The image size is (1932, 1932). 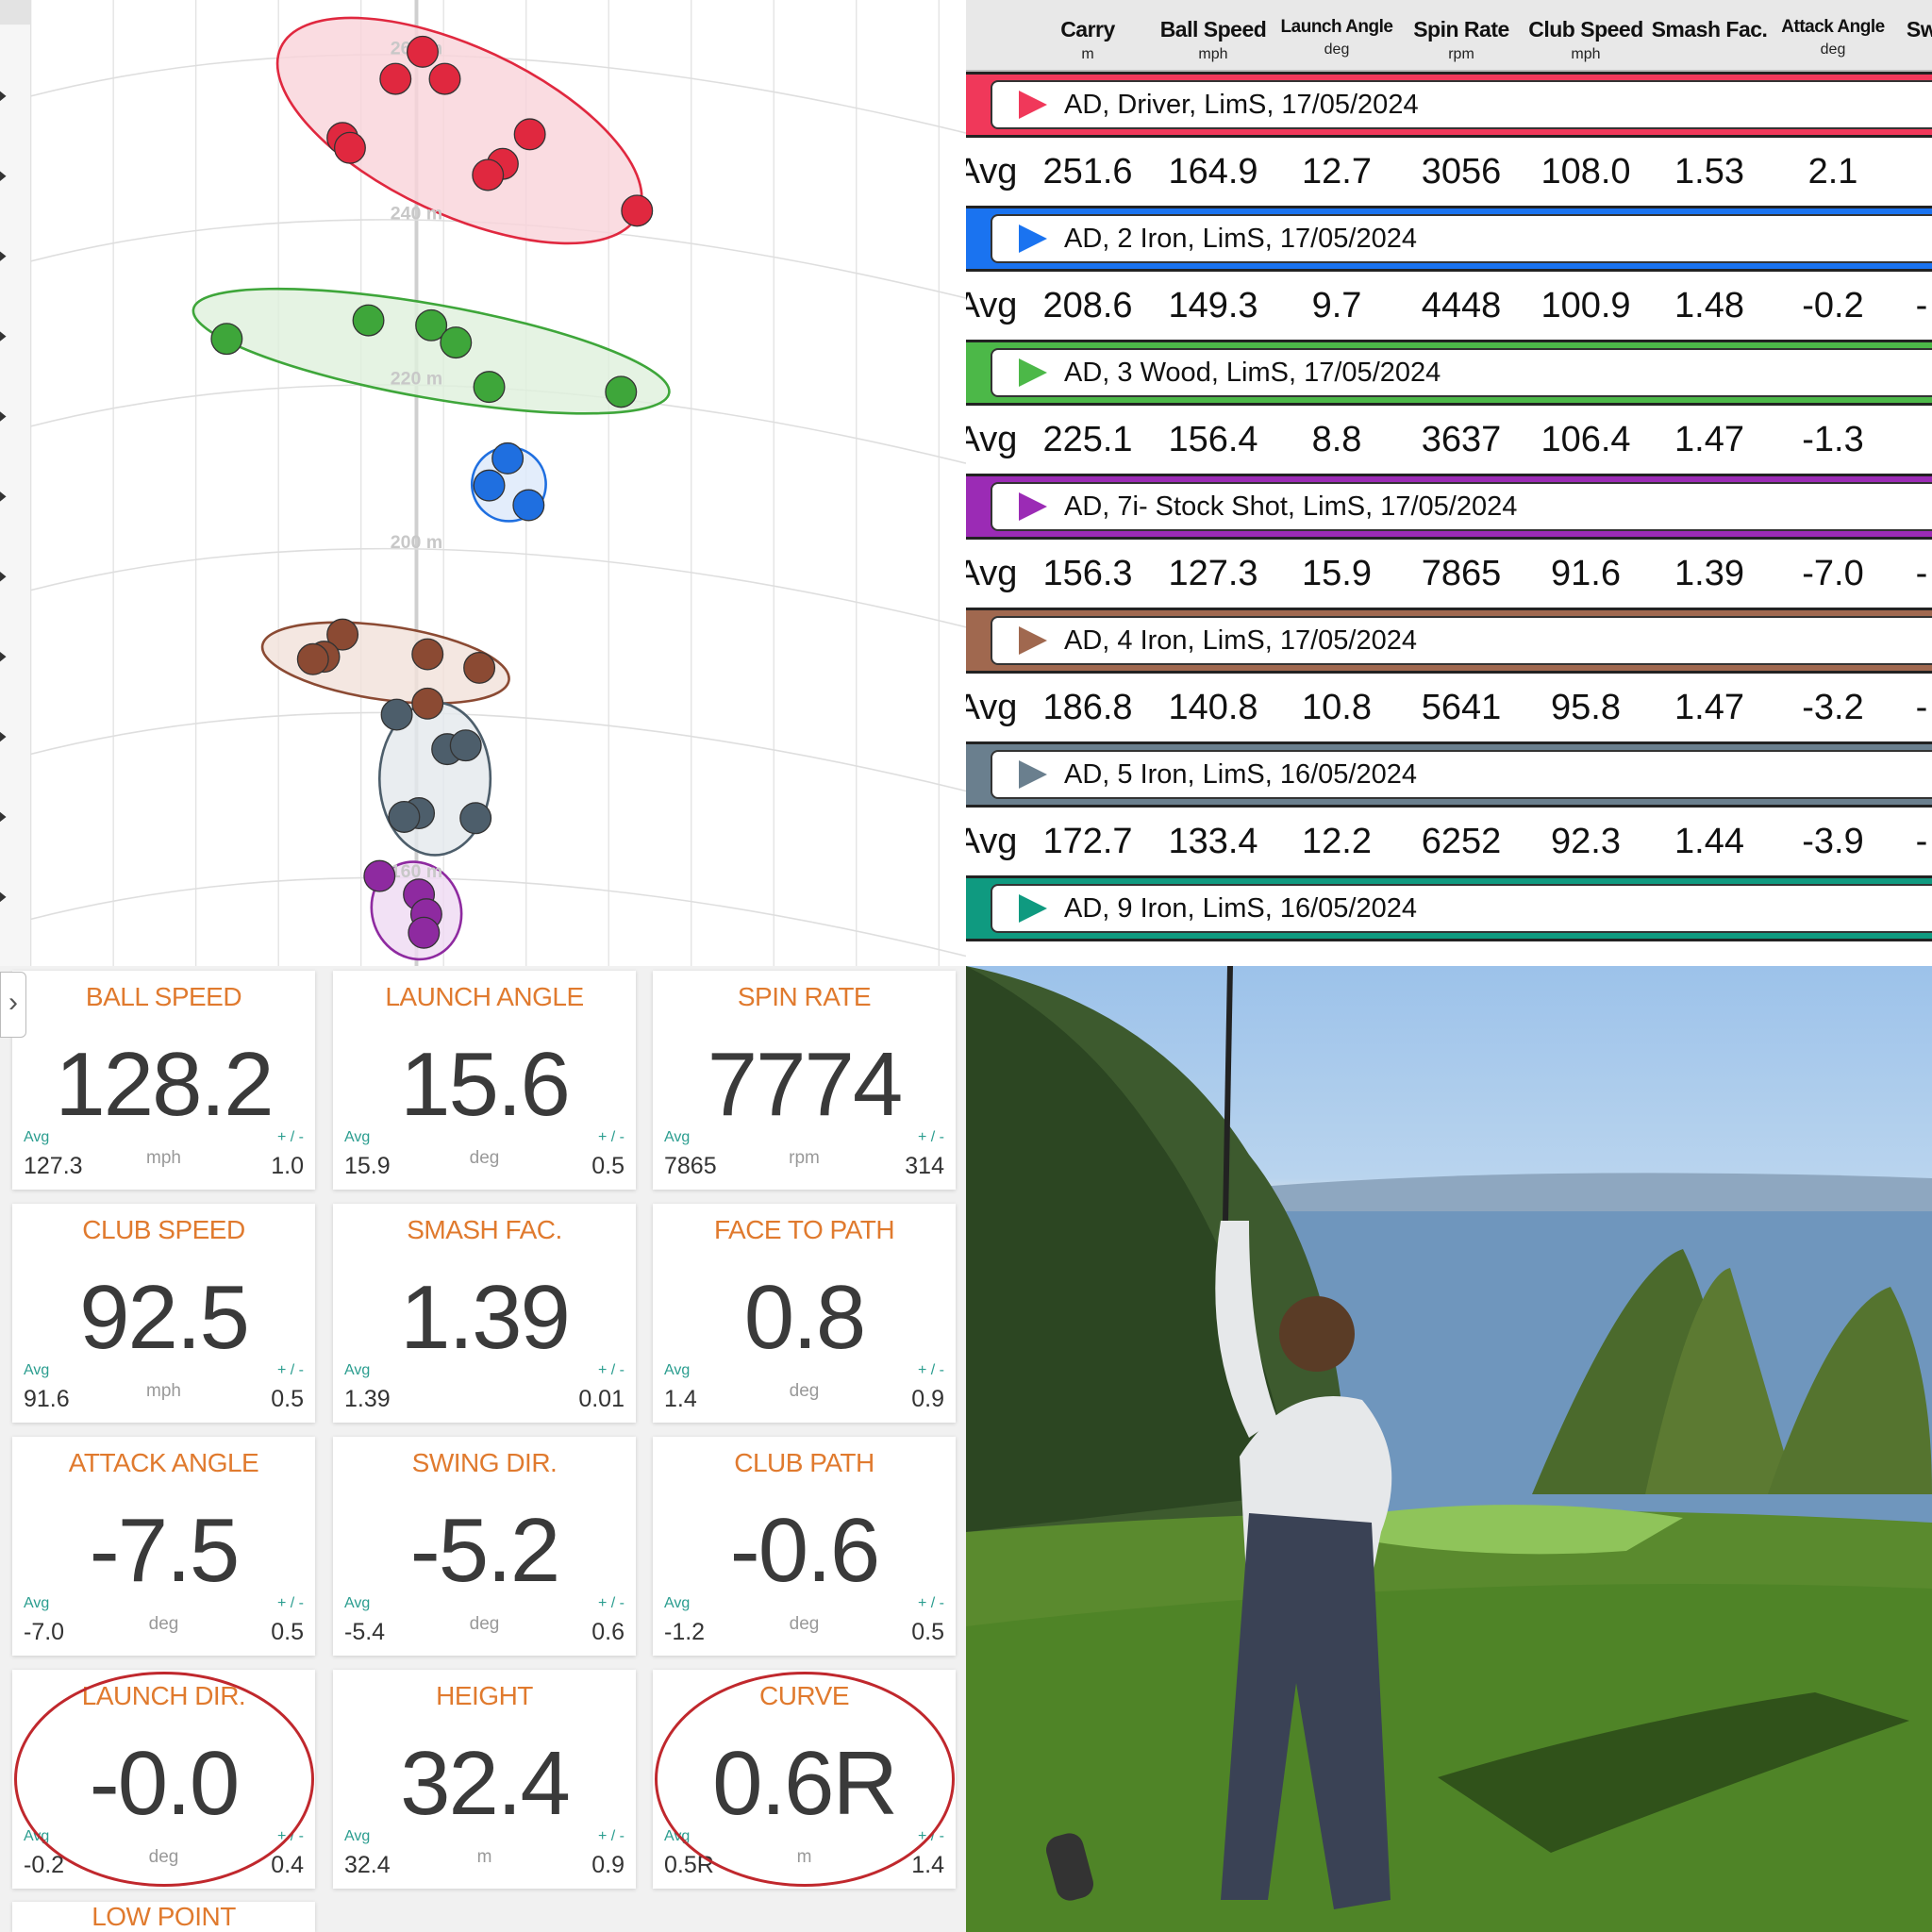 What do you see at coordinates (681, 1399) in the screenshot?
I see `avg-value: 1.4` at bounding box center [681, 1399].